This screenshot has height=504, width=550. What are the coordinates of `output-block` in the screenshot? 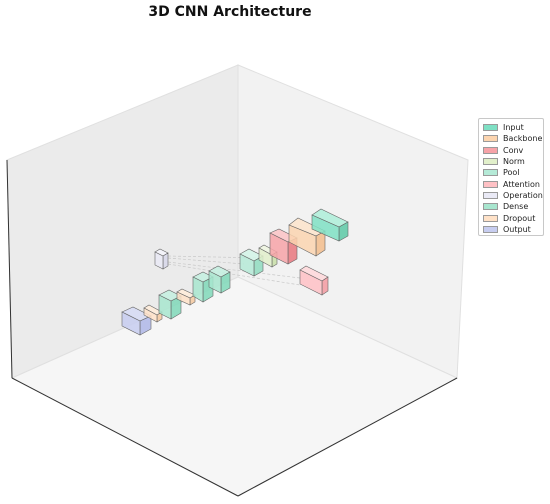 It's located at (136, 321).